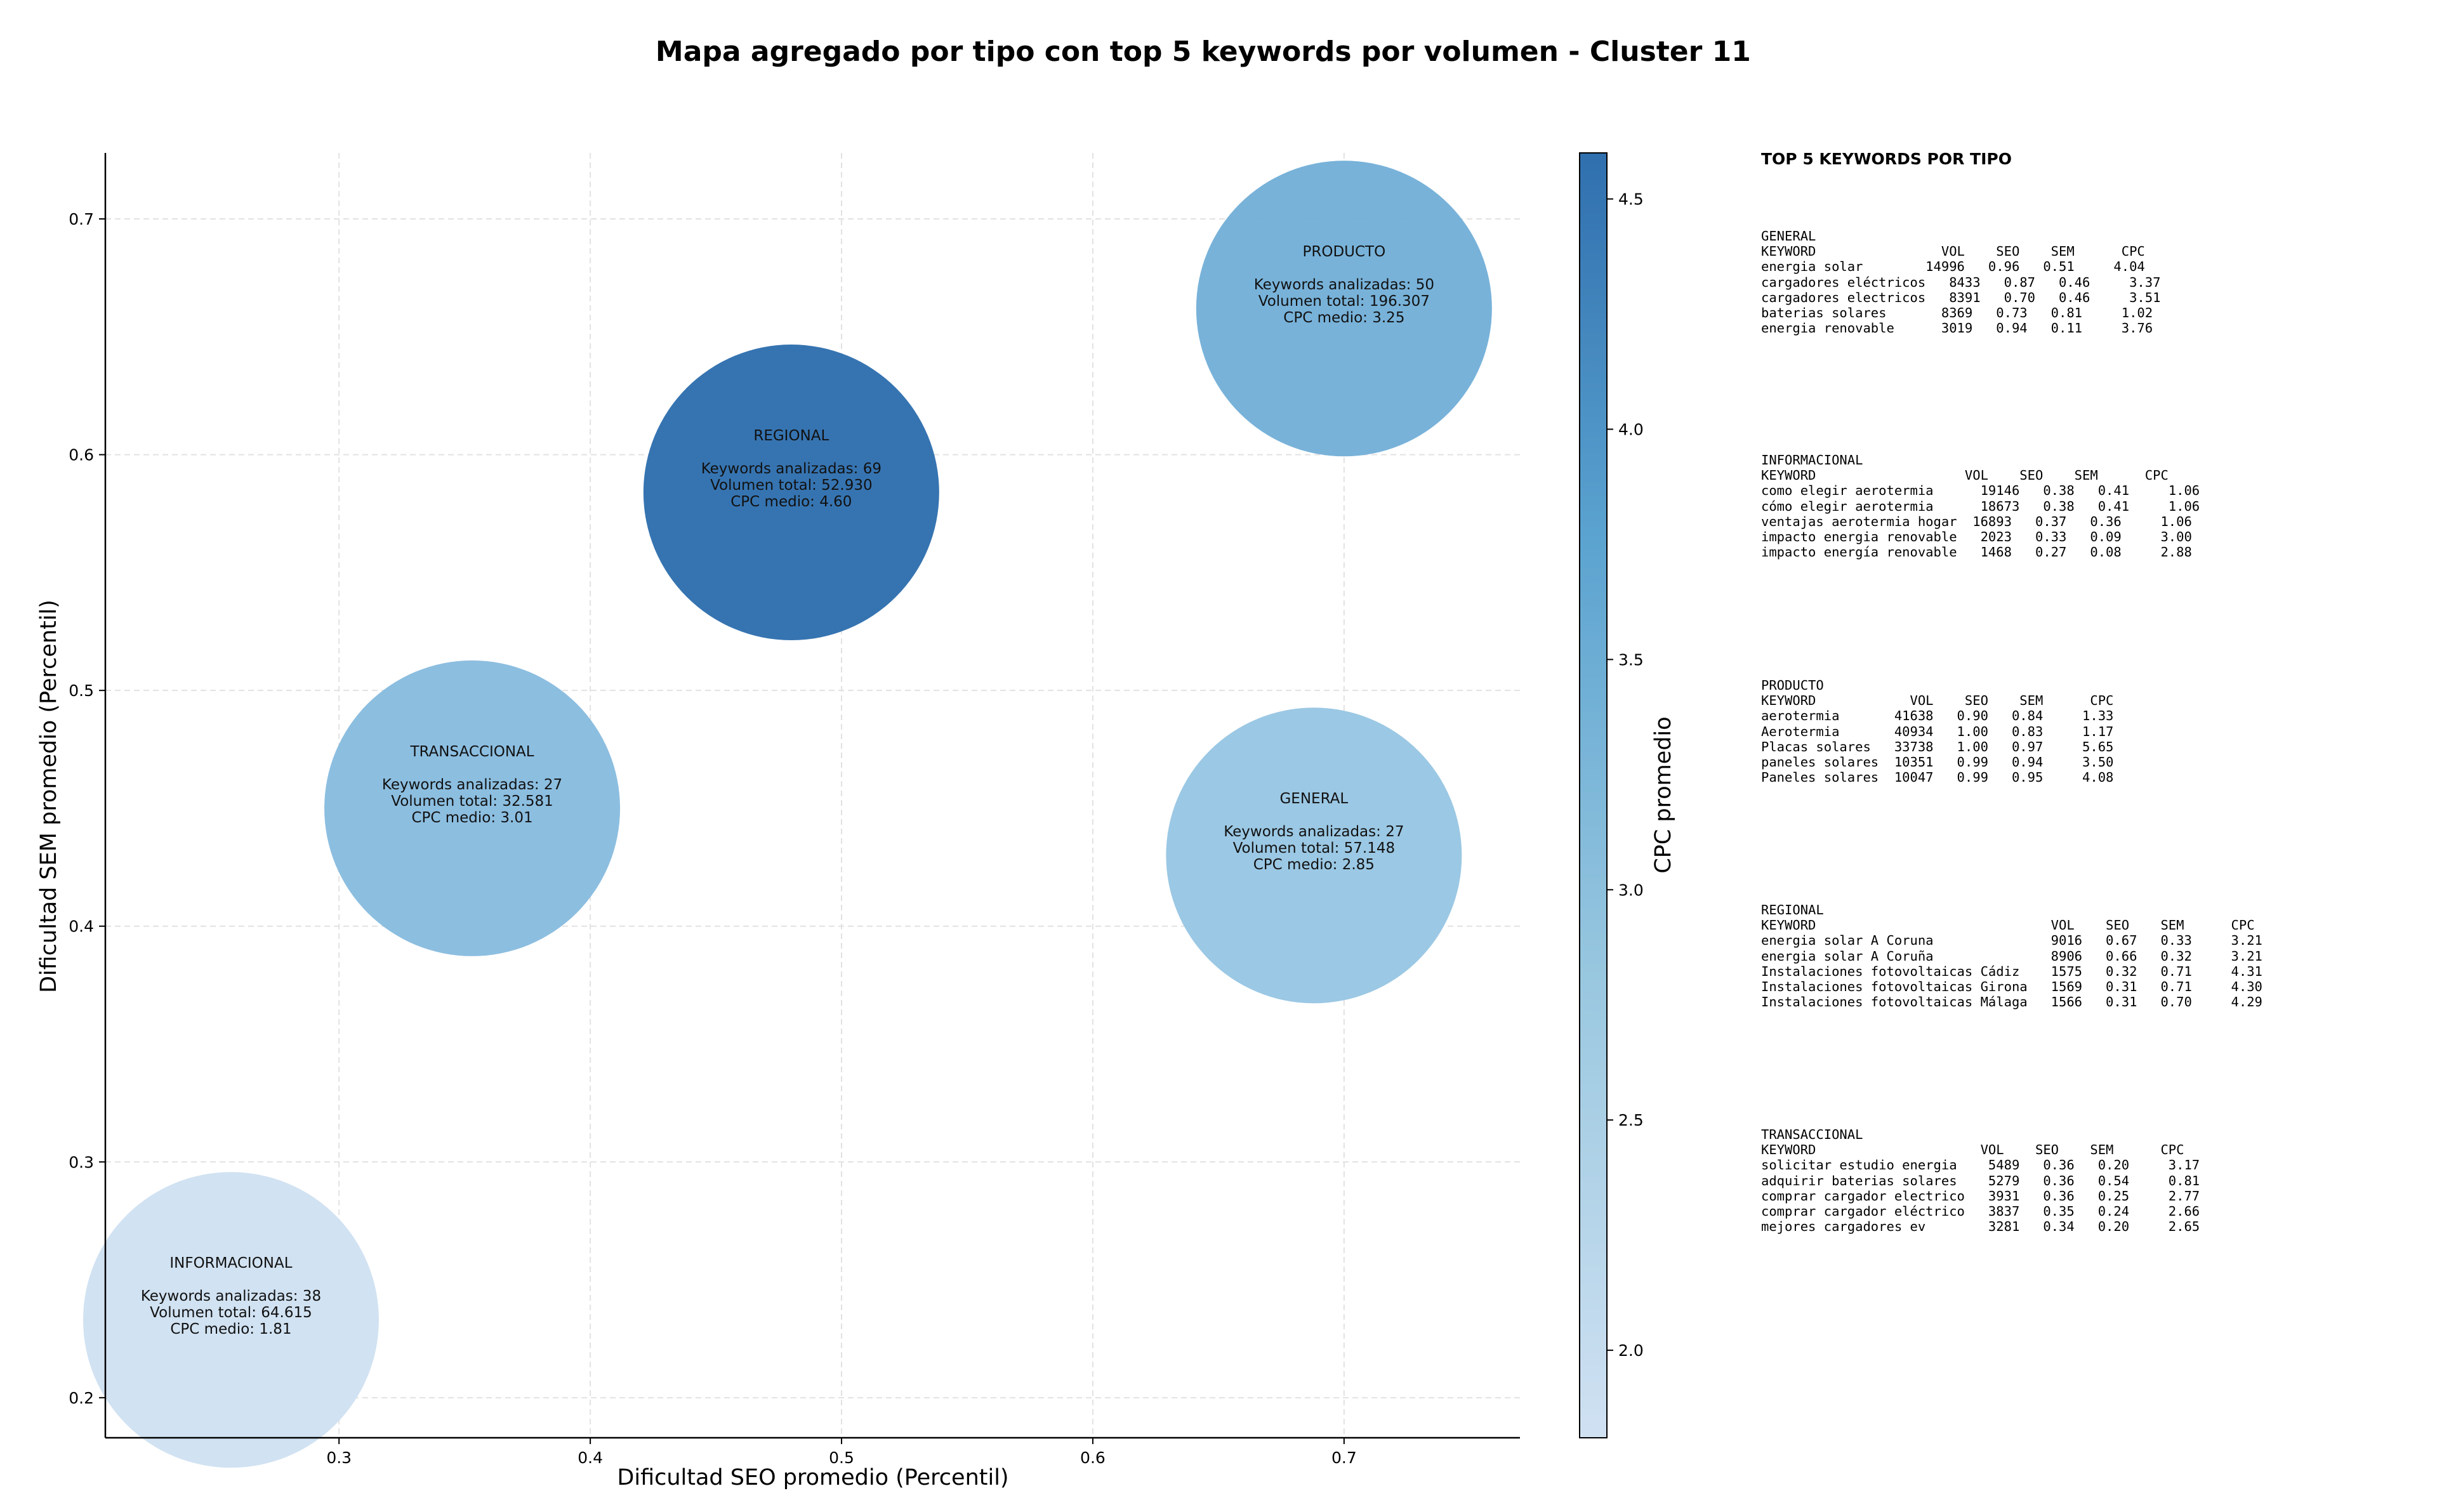 This screenshot has height=1512, width=2437. What do you see at coordinates (81, 455) in the screenshot?
I see `y-tick-label: 0.6` at bounding box center [81, 455].